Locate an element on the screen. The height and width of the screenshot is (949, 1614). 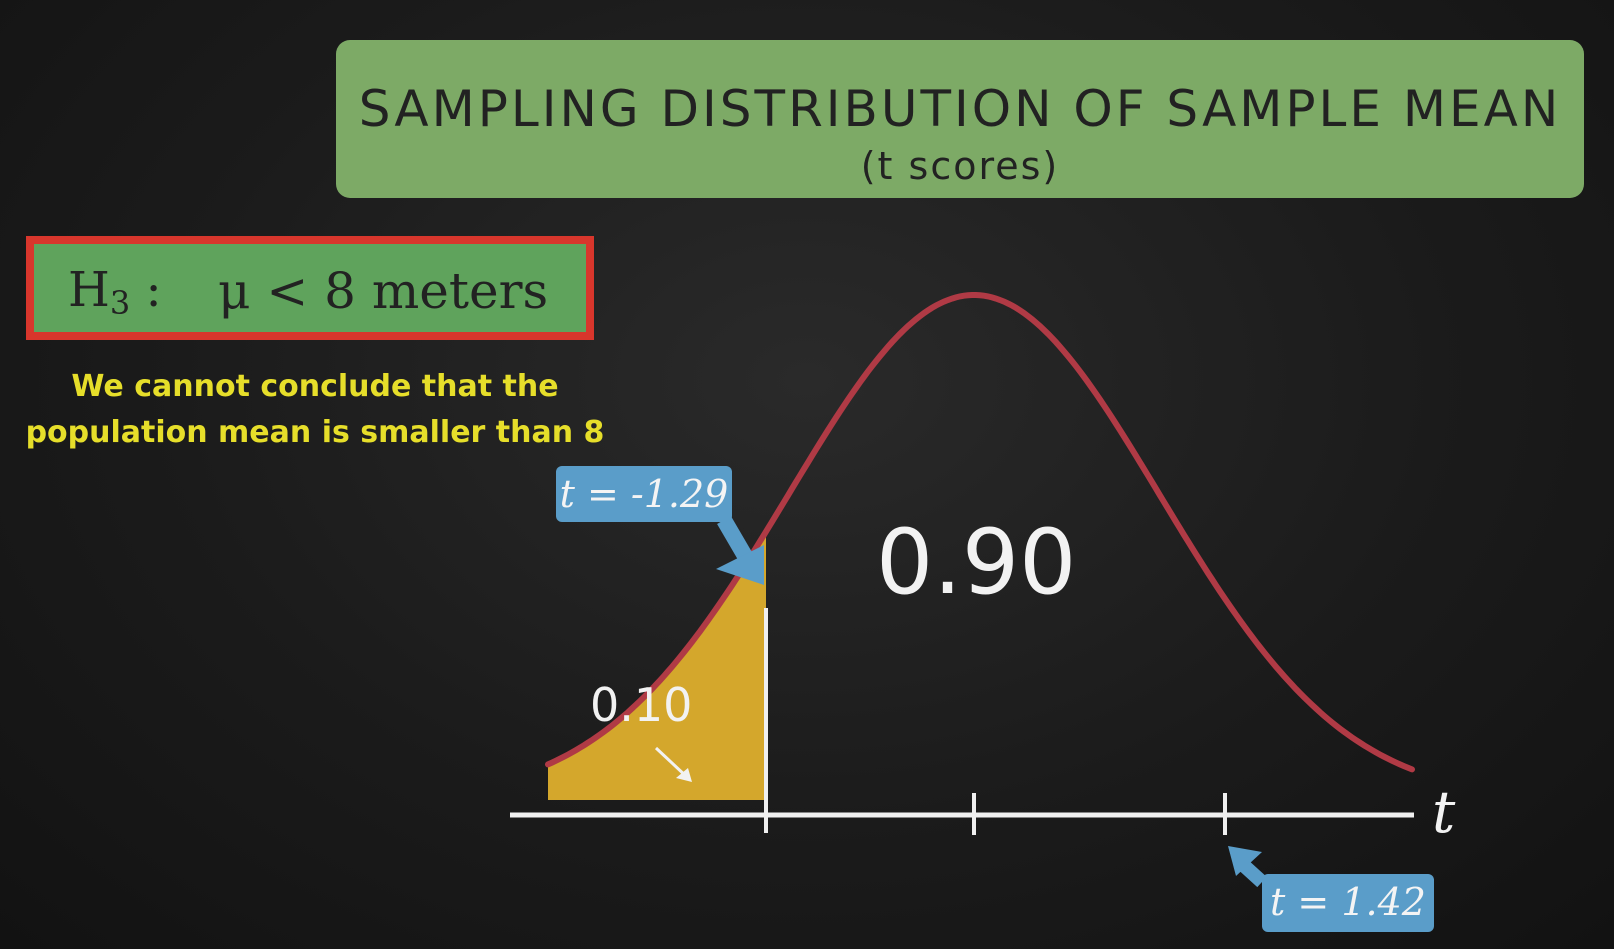
critical-value-arrow is located at coordinates (740, 550).